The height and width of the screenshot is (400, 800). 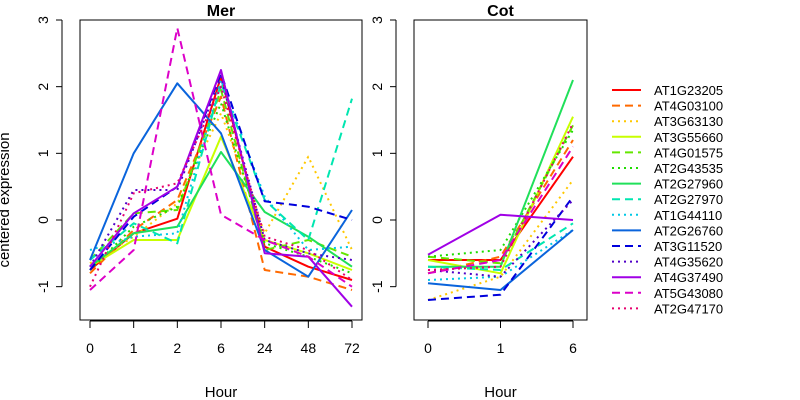 I want to click on legend-label: AT3G55660, so click(x=688, y=137).